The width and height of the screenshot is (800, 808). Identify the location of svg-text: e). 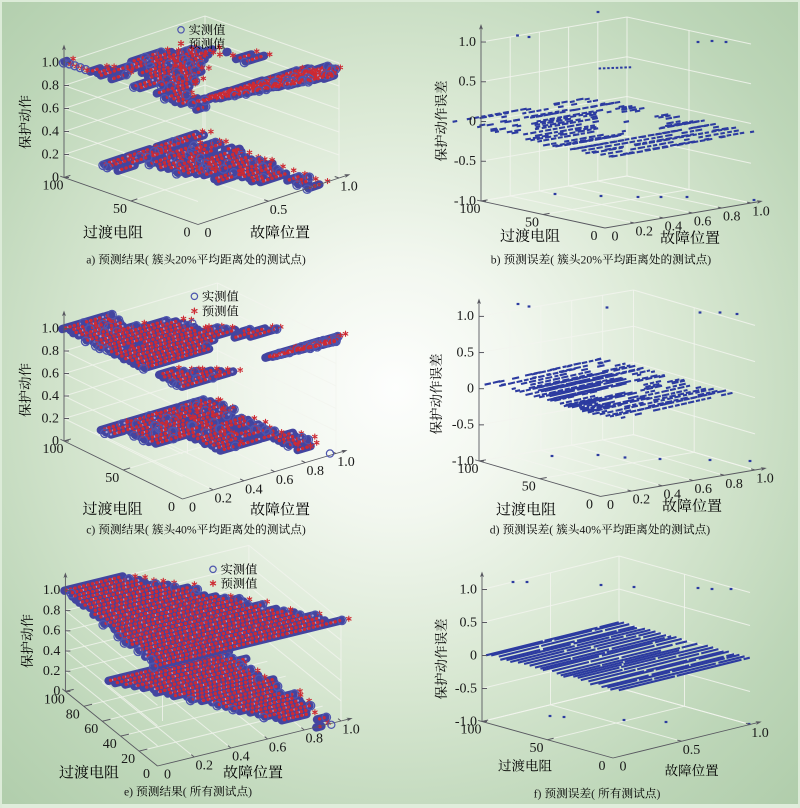
(128, 792).